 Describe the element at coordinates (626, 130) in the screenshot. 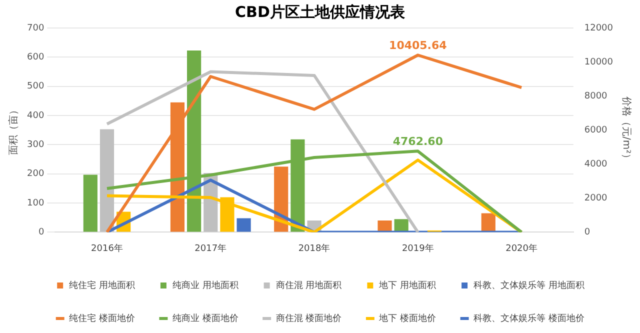

I see `y2-axis-title: 价格（元/m²）` at that location.